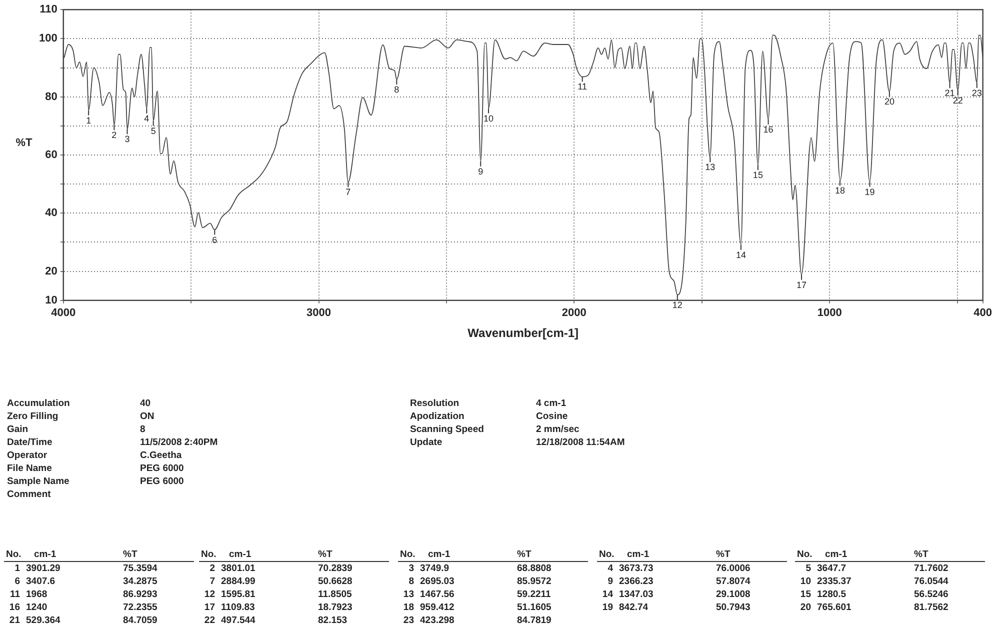 The image size is (995, 628). Describe the element at coordinates (41, 581) in the screenshot. I see `text: 3407.6` at that location.